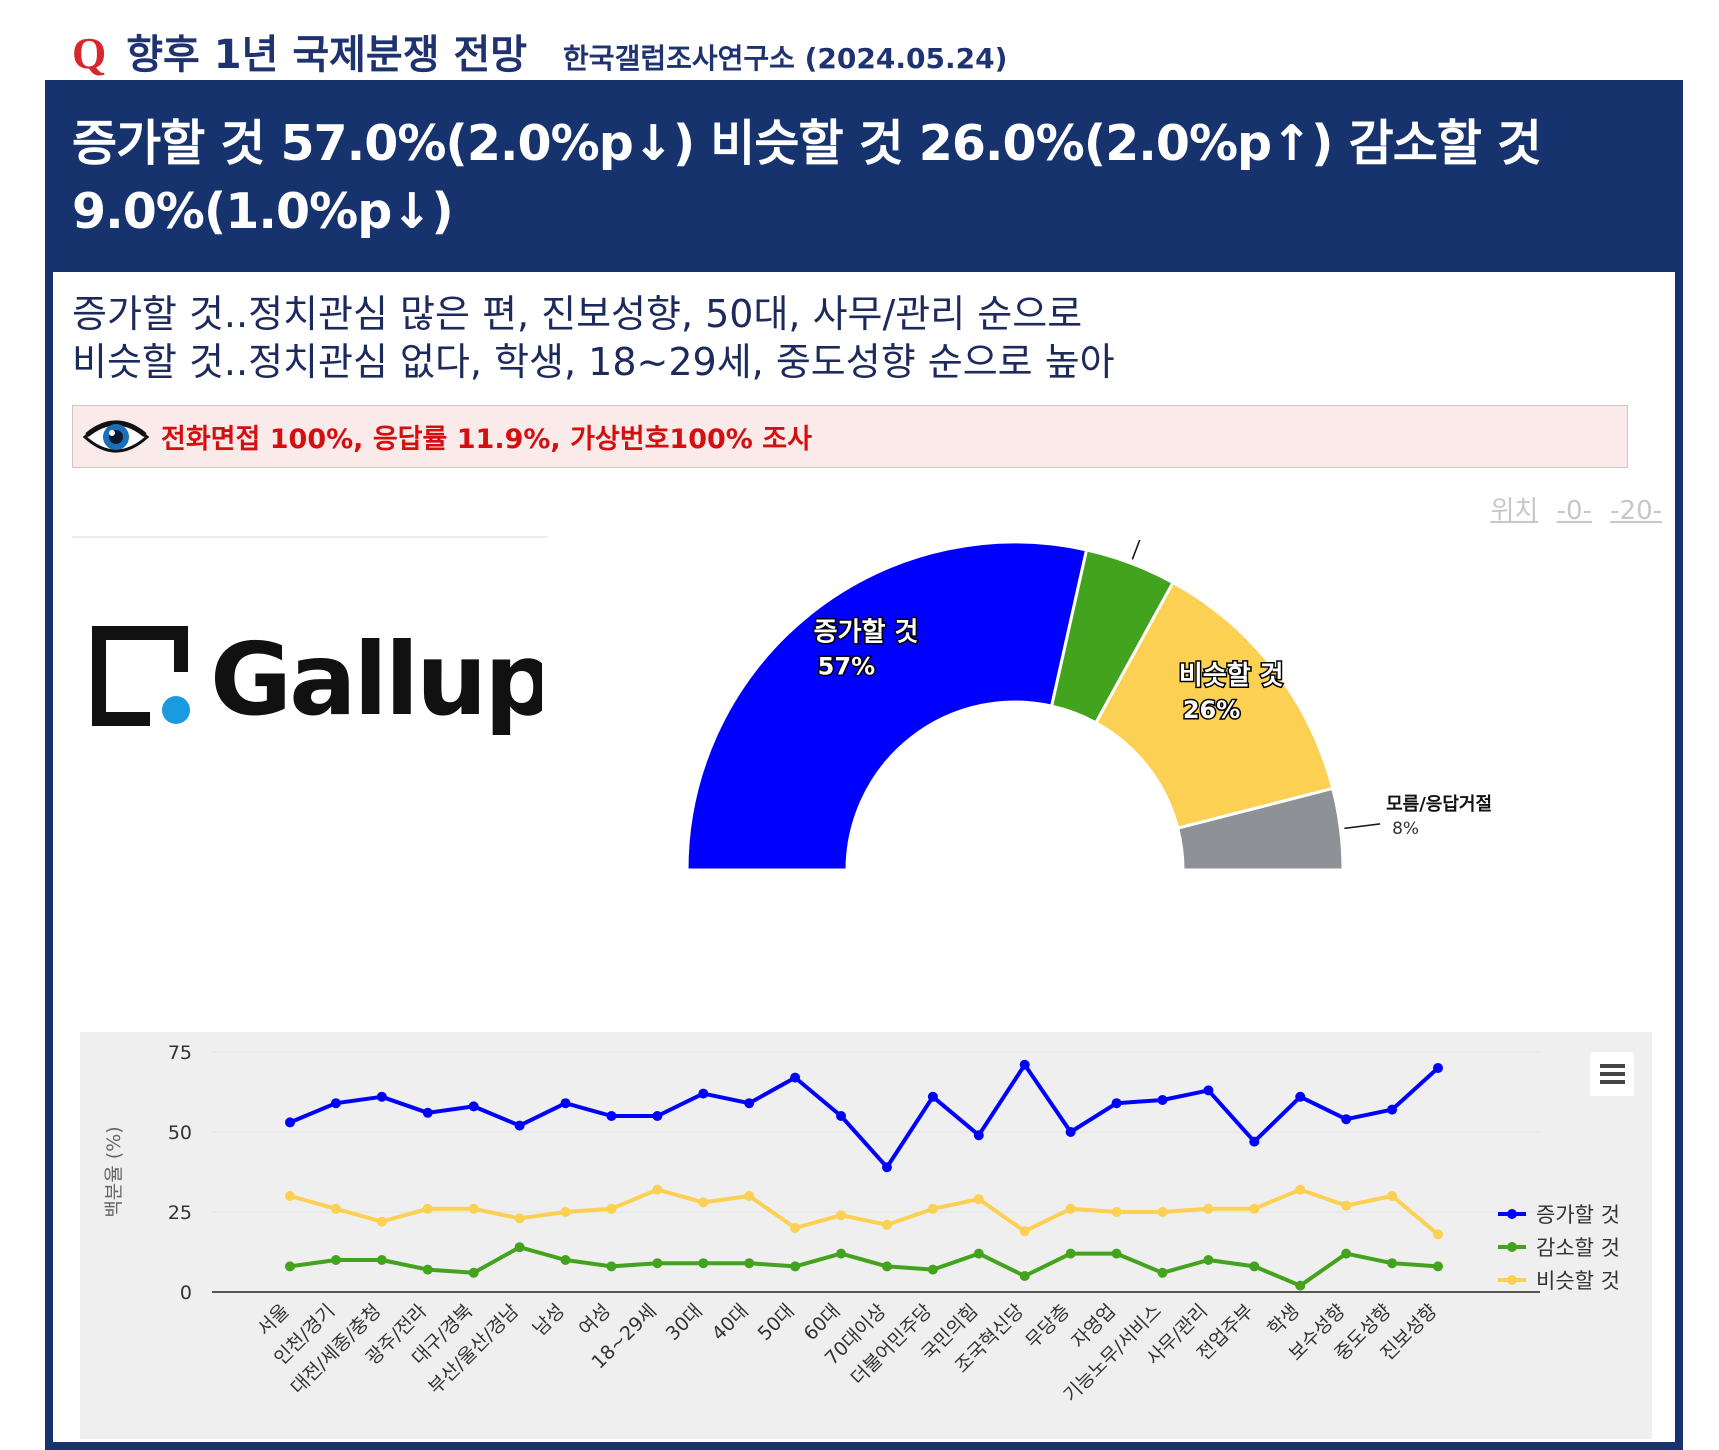  What do you see at coordinates (376, 679) in the screenshot?
I see `logo-text: Gallup` at bounding box center [376, 679].